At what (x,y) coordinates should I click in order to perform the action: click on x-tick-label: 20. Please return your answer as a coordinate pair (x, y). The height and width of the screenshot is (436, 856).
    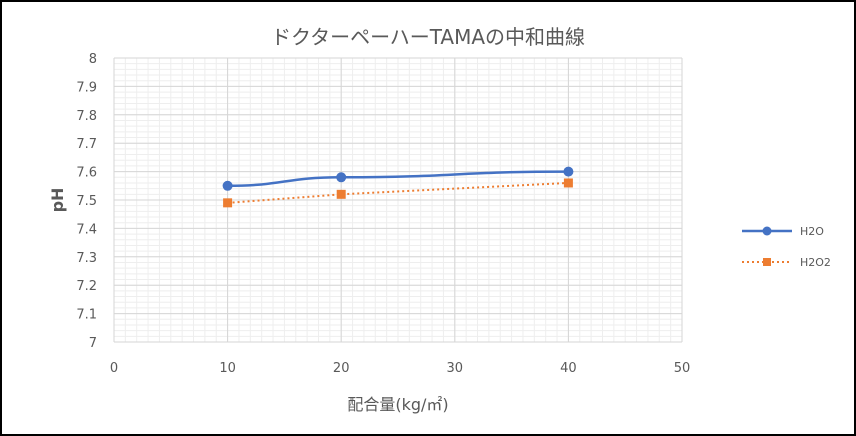
    Looking at the image, I should click on (341, 368).